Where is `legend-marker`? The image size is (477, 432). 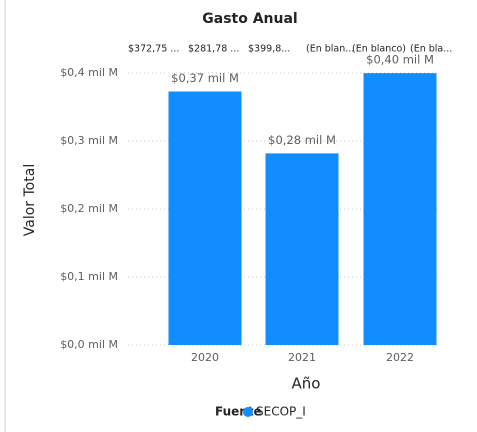 legend-marker is located at coordinates (248, 412).